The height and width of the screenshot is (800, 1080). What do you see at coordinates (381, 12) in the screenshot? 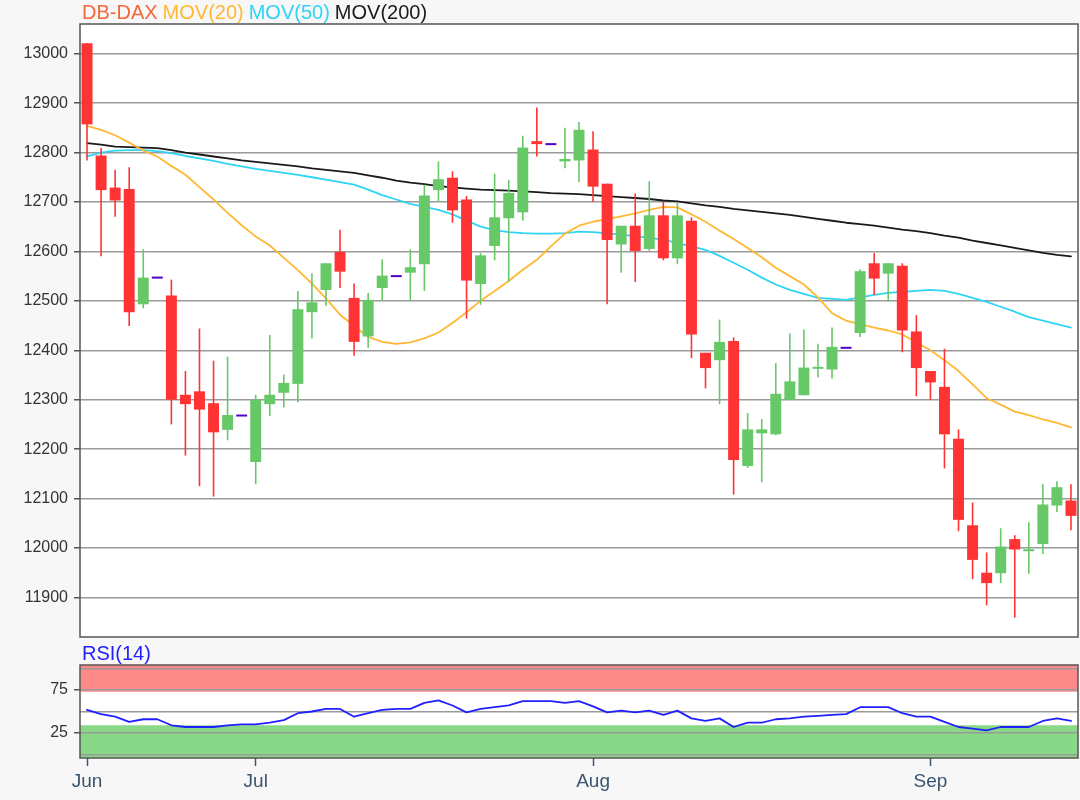
I see `text: MOV(200)` at bounding box center [381, 12].